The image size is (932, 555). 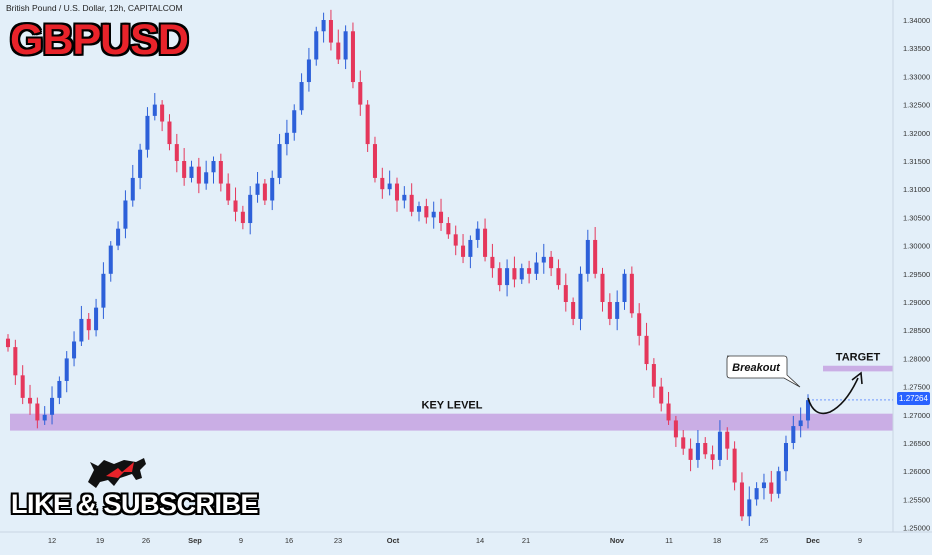 I want to click on time-tick-label: 12, so click(x=52, y=540).